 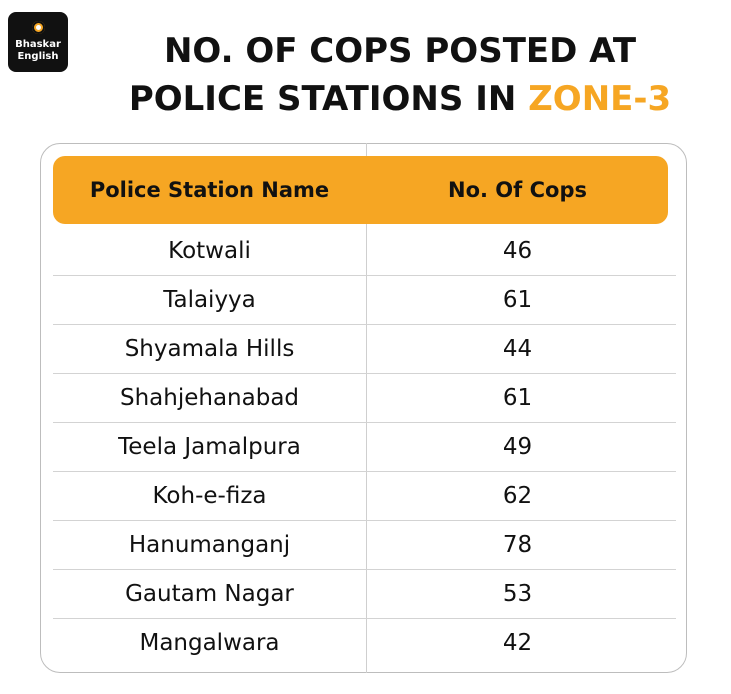 I want to click on cop-count-cell: 46, so click(x=517, y=251).